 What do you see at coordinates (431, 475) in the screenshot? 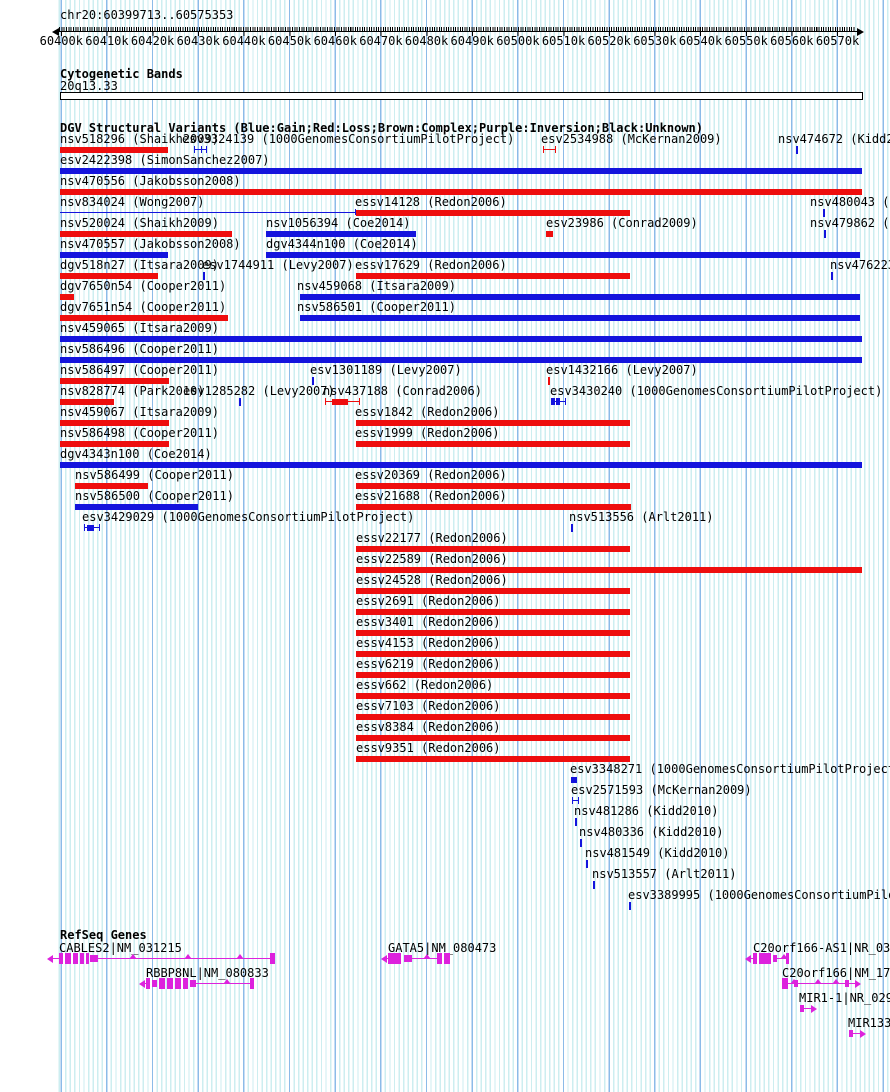
I see `variant-label: essv20369 (Redon2006)` at bounding box center [431, 475].